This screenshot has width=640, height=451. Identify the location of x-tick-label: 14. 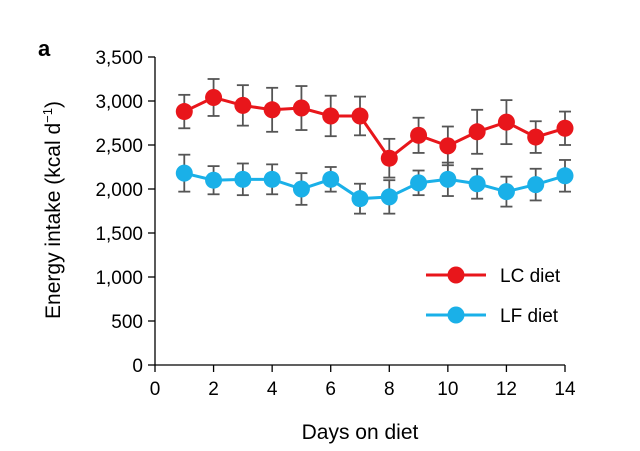
(565, 389).